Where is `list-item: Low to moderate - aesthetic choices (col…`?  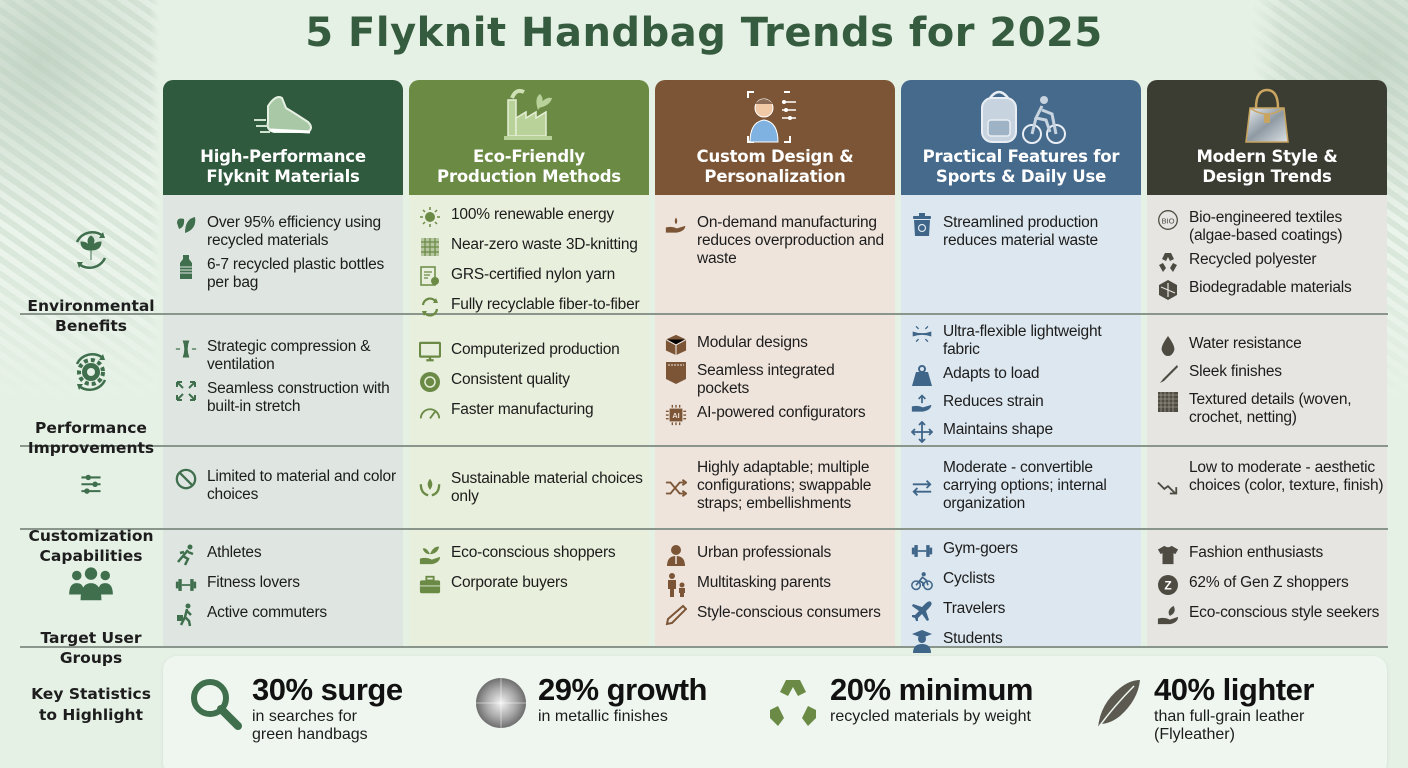
list-item: Low to moderate - aesthetic choices (col… is located at coordinates (1271, 479).